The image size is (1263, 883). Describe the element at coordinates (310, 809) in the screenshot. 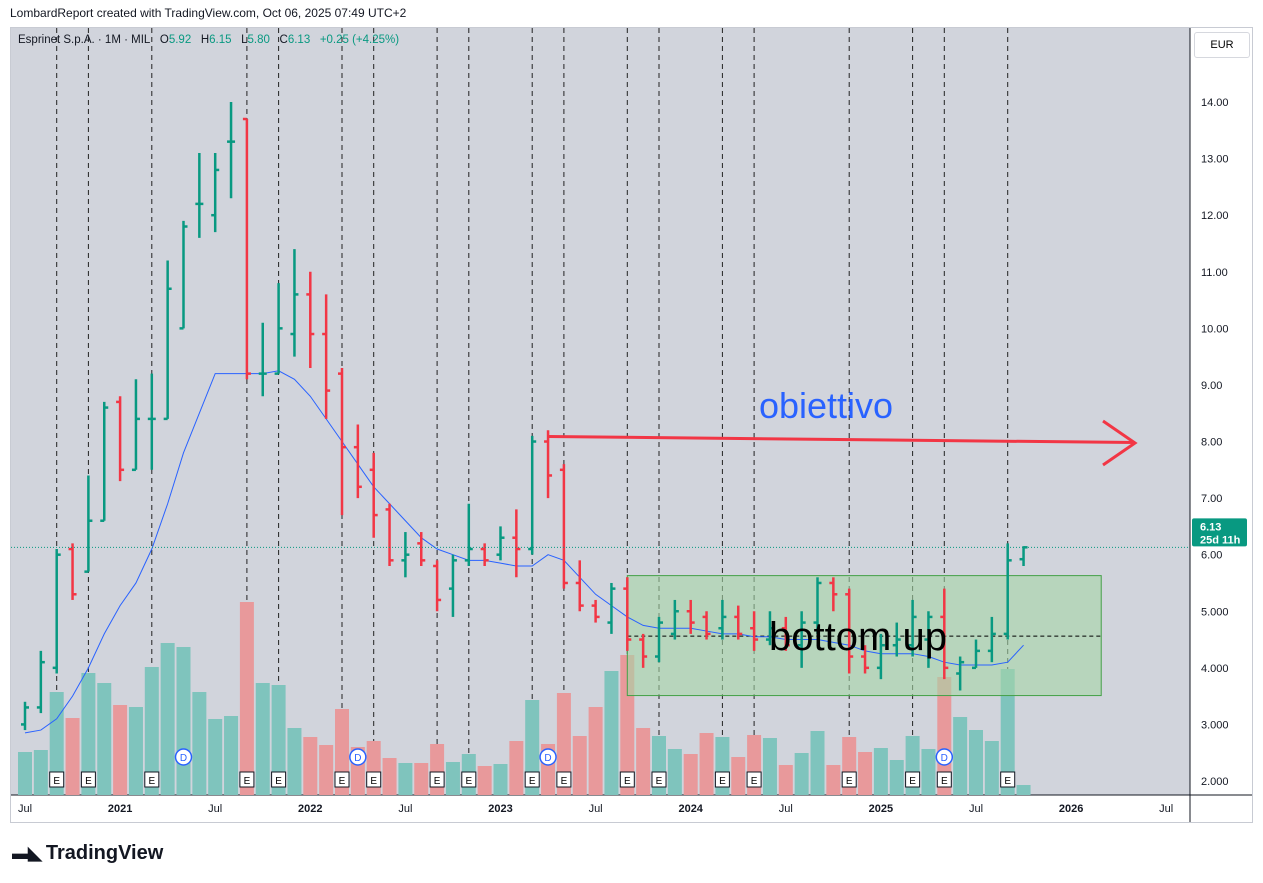

I see `time-tick: 2022` at that location.